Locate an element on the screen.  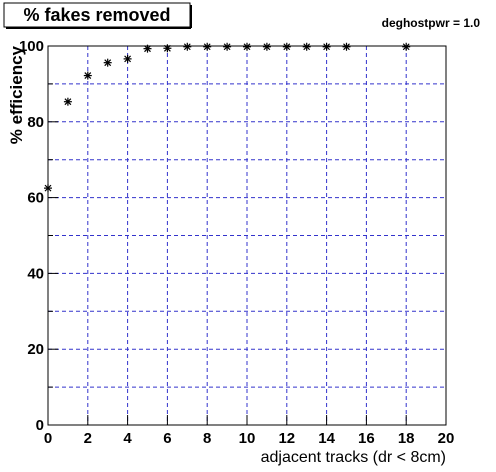
x-tick-label: 14 is located at coordinates (326, 438).